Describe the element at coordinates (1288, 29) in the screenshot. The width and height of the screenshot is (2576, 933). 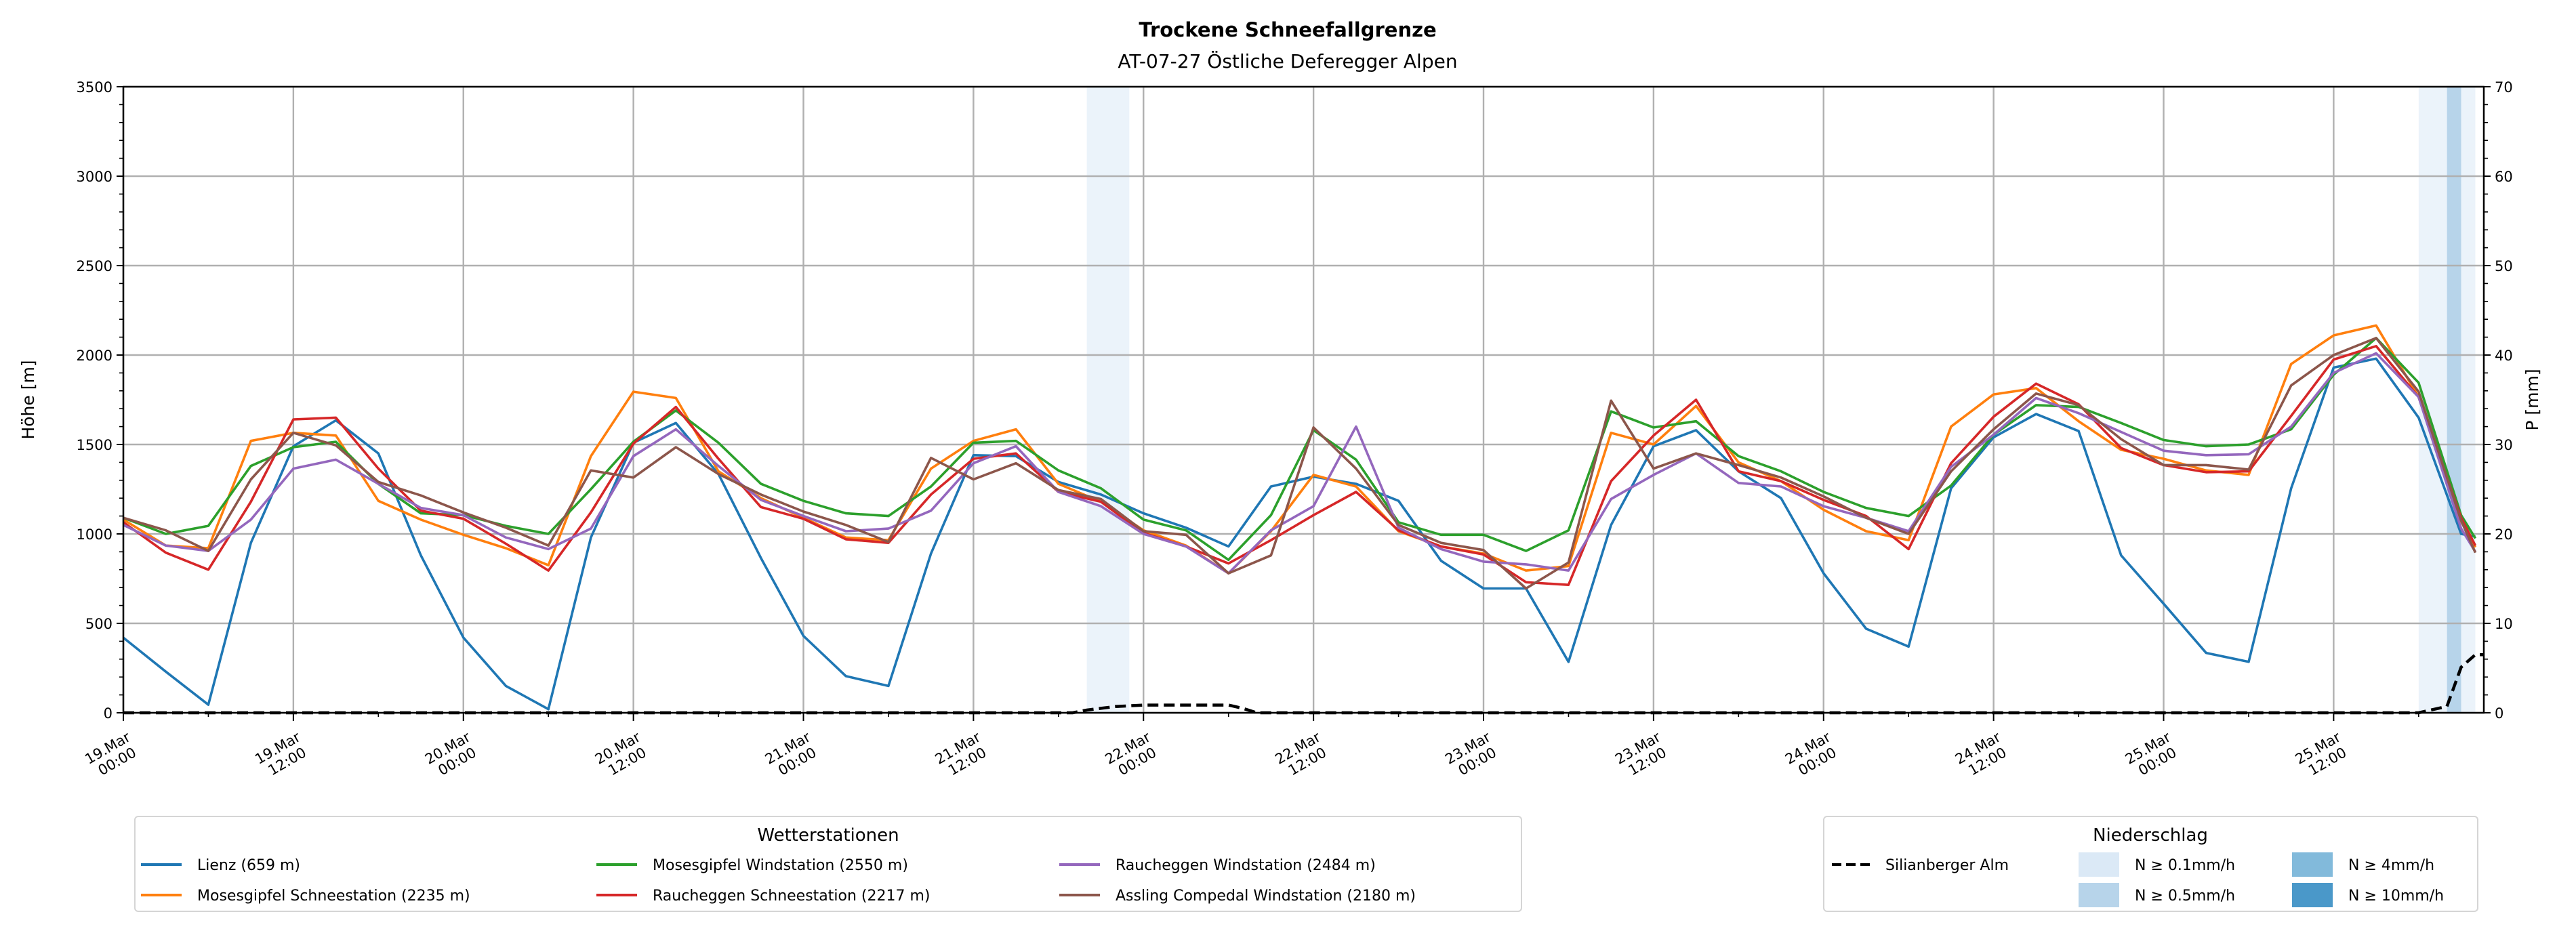
I see `chart-title: Trockene Schneefallgrenze` at that location.